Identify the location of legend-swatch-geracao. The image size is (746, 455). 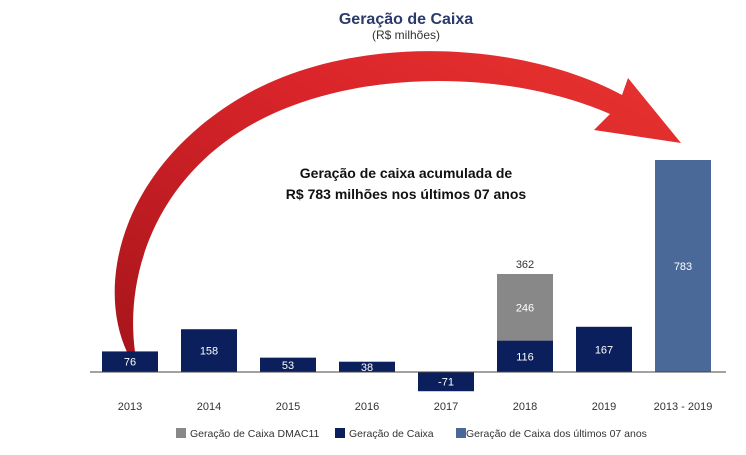
(340, 433).